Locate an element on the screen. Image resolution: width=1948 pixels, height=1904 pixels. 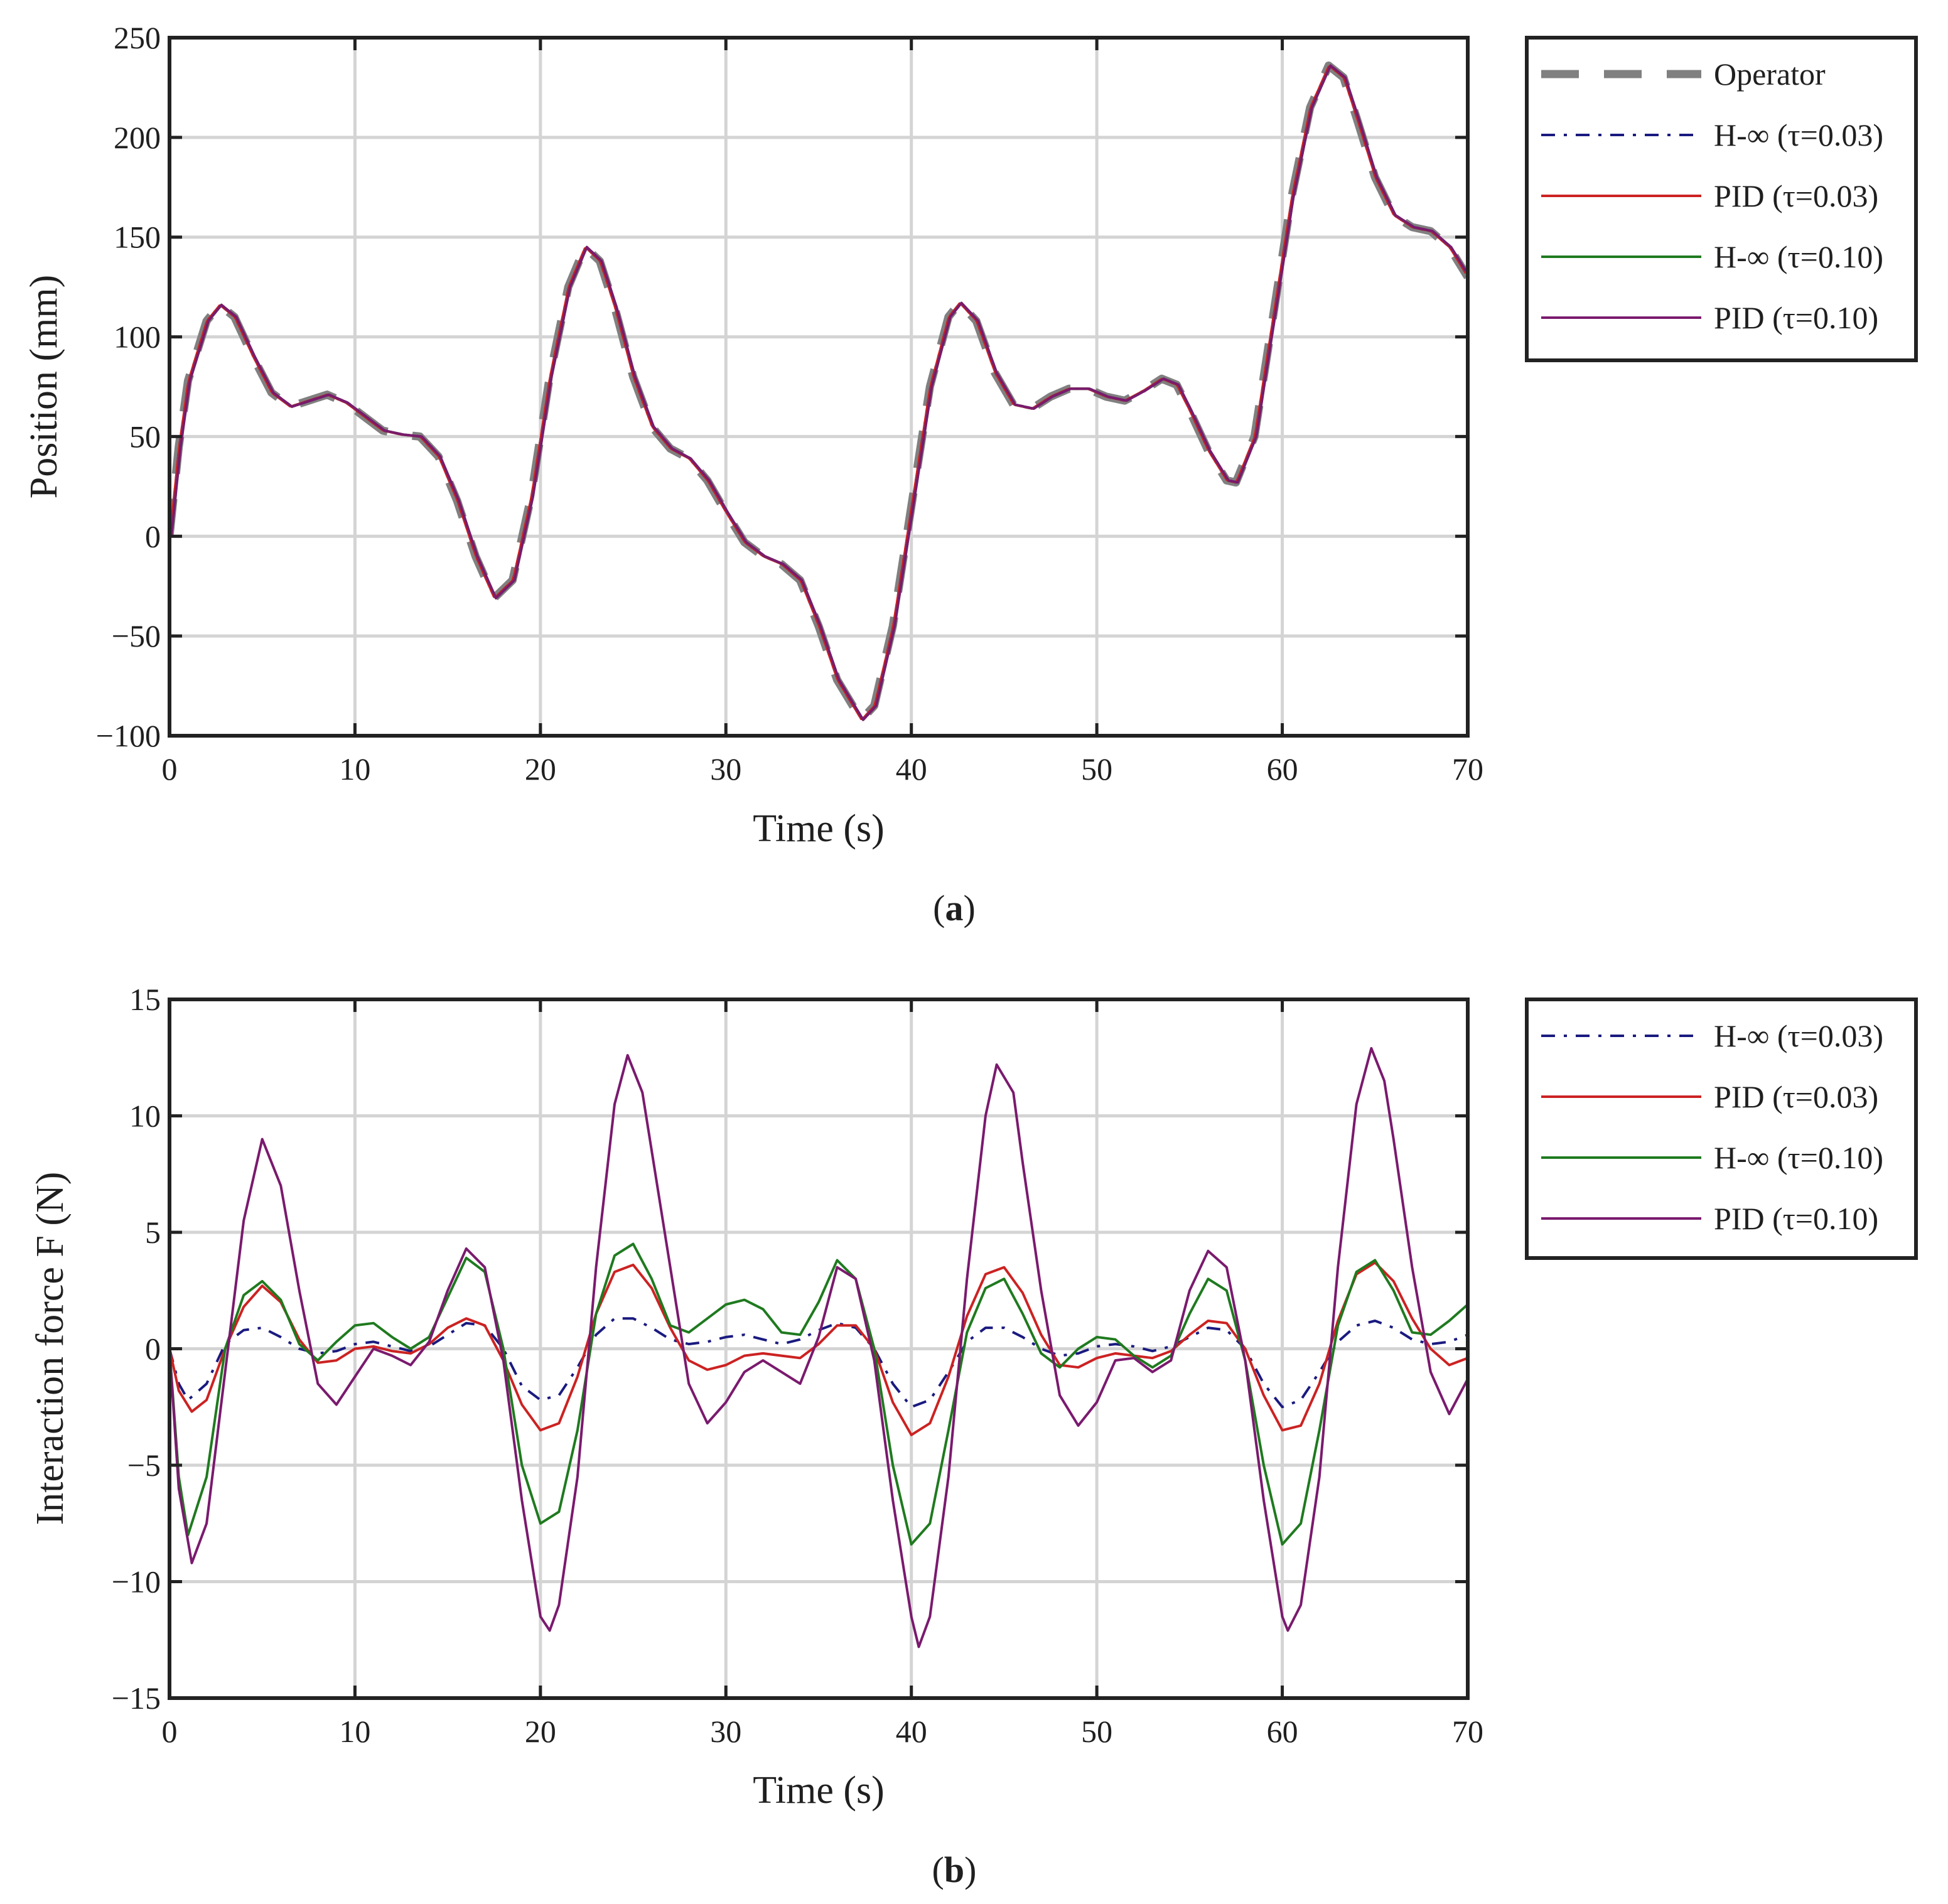
y-tick-label: −50 is located at coordinates (136, 635).